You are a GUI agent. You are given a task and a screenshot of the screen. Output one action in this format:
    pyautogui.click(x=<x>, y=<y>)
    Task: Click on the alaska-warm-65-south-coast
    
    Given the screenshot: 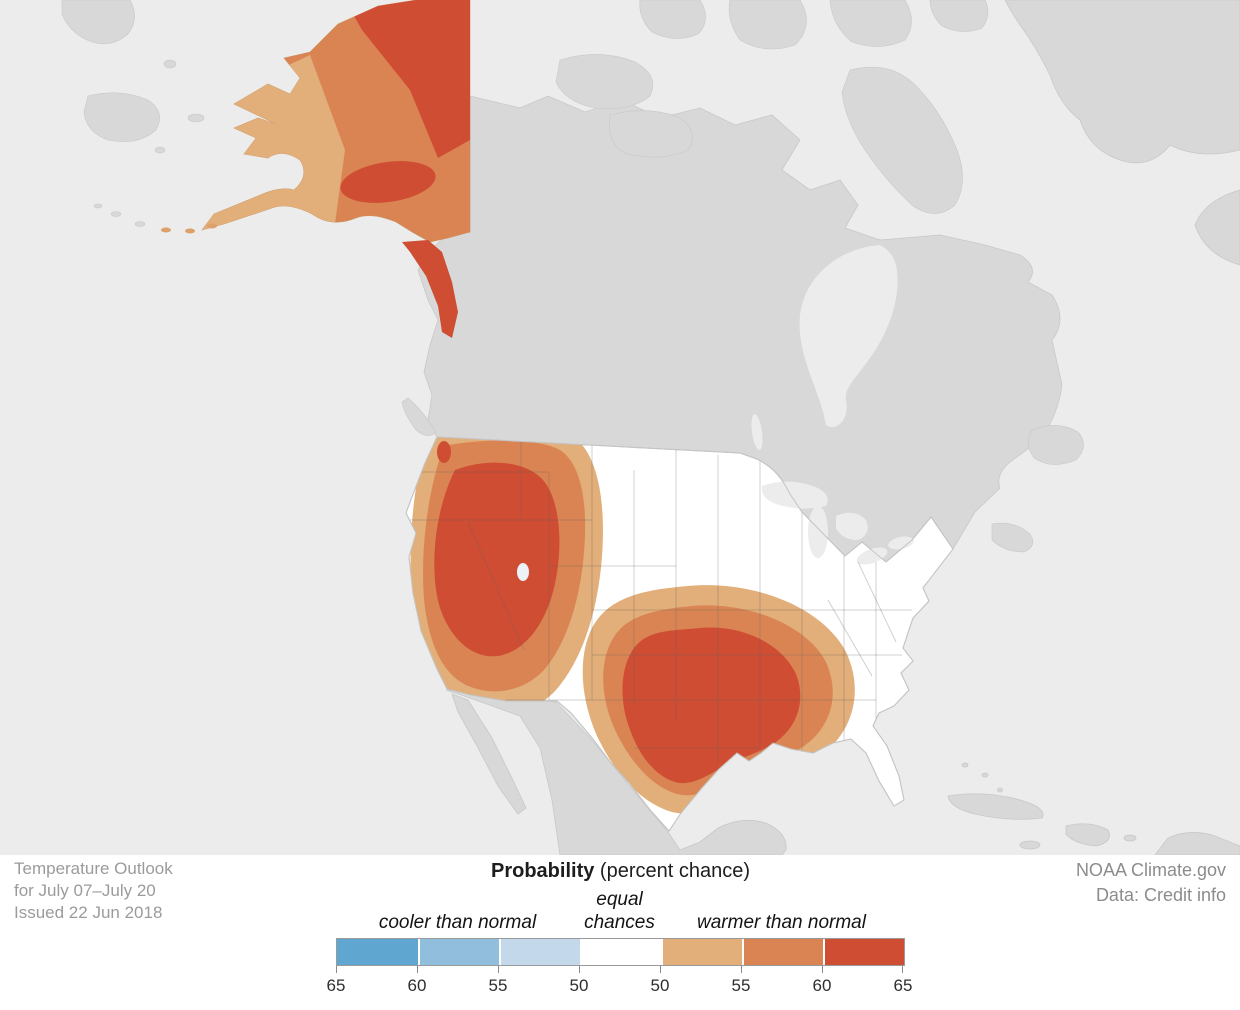 What is the action you would take?
    pyautogui.click(x=388, y=182)
    